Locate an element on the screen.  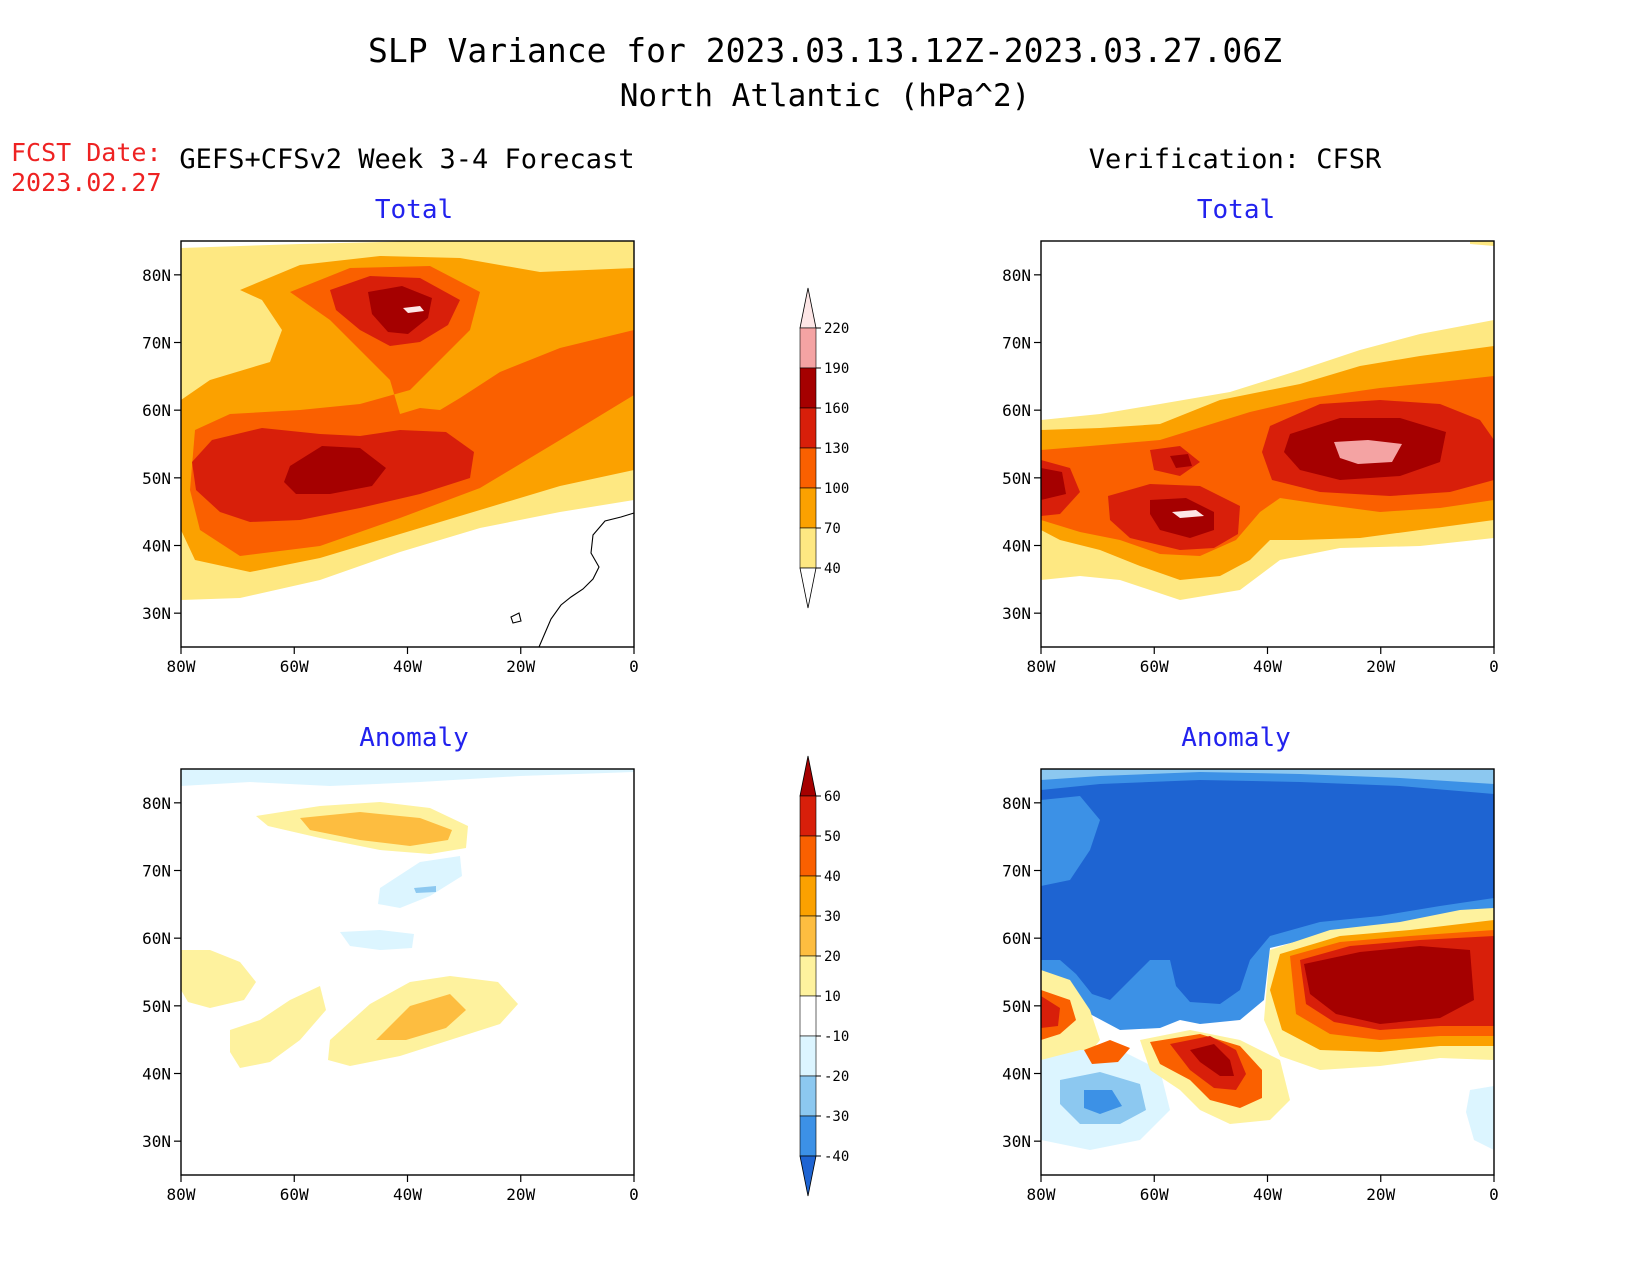
colorbar-label: 30 is located at coordinates (832, 917).